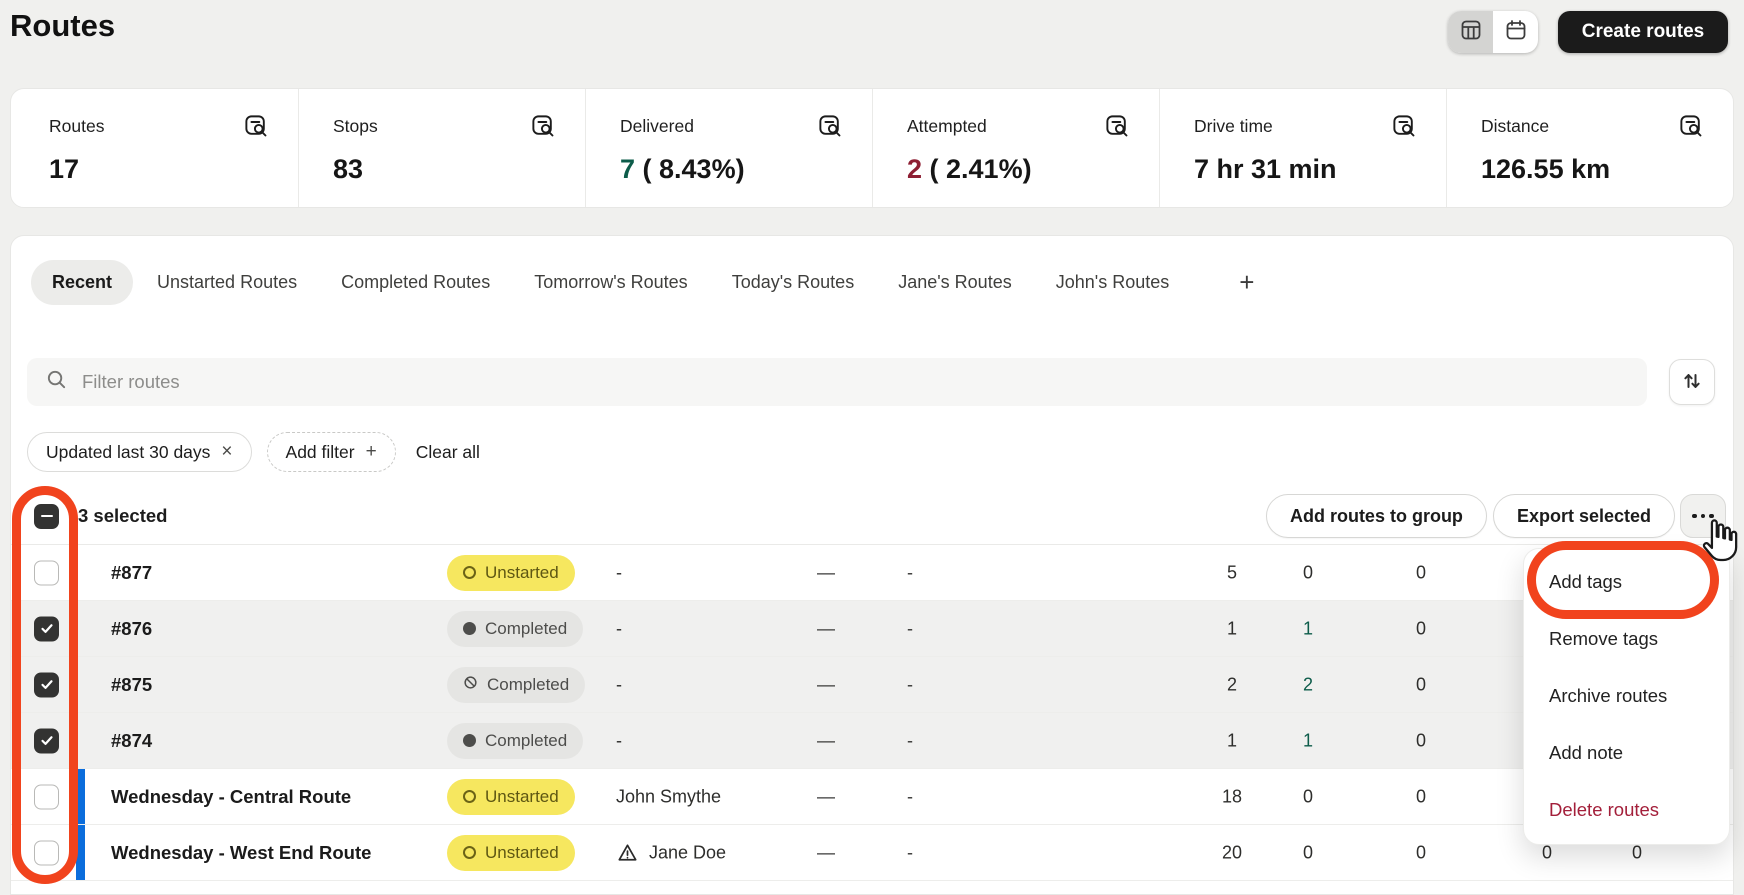 This screenshot has height=895, width=1744. What do you see at coordinates (139, 452) in the screenshot?
I see `filter-chip-updated-last-30-days: Updated last 30 days ×` at bounding box center [139, 452].